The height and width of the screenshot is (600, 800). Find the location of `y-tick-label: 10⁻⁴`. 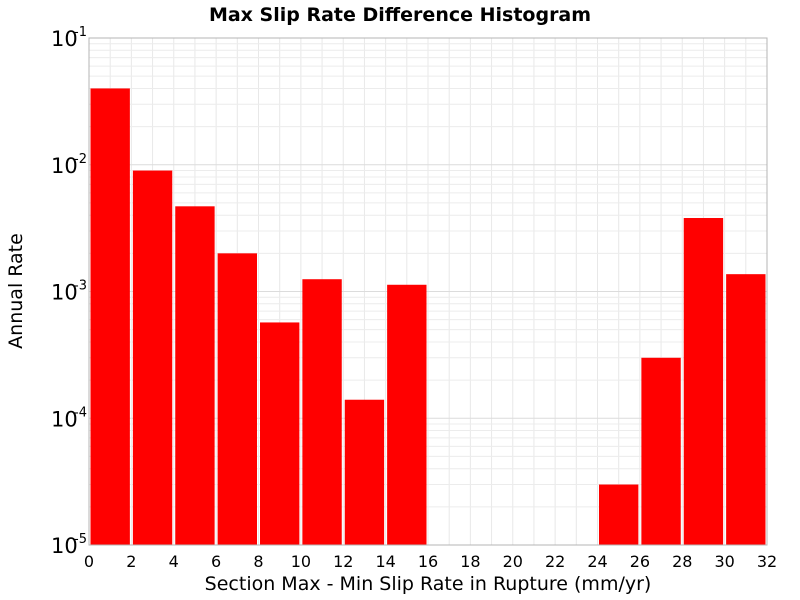

y-tick-label: 10⁻⁴ is located at coordinates (69, 418).